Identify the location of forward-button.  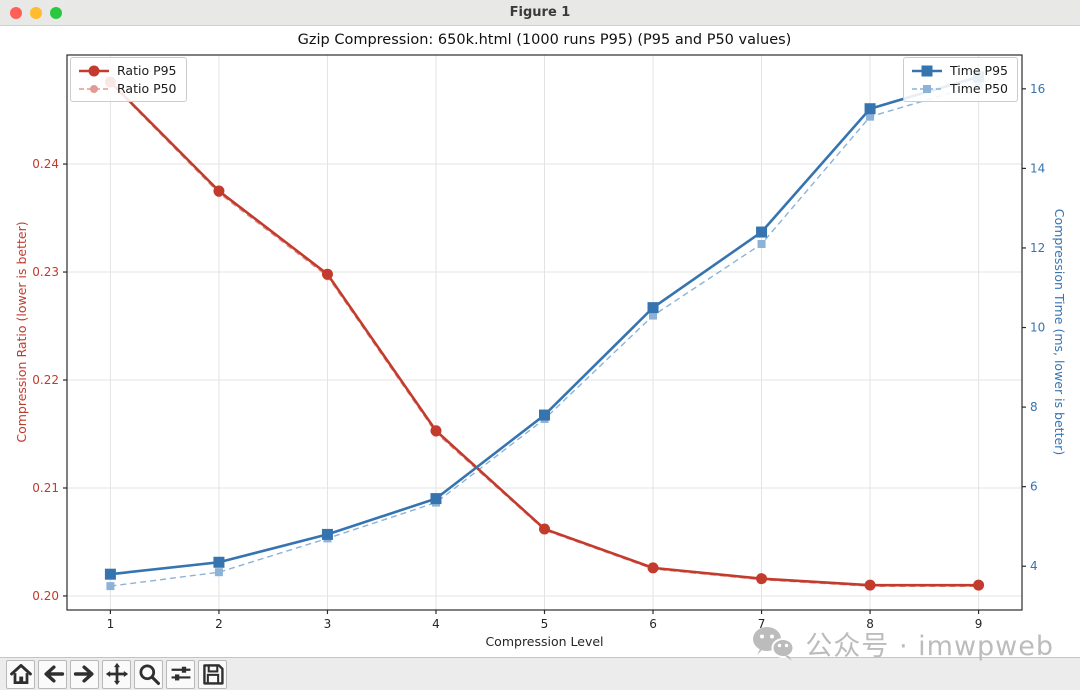
(84, 674).